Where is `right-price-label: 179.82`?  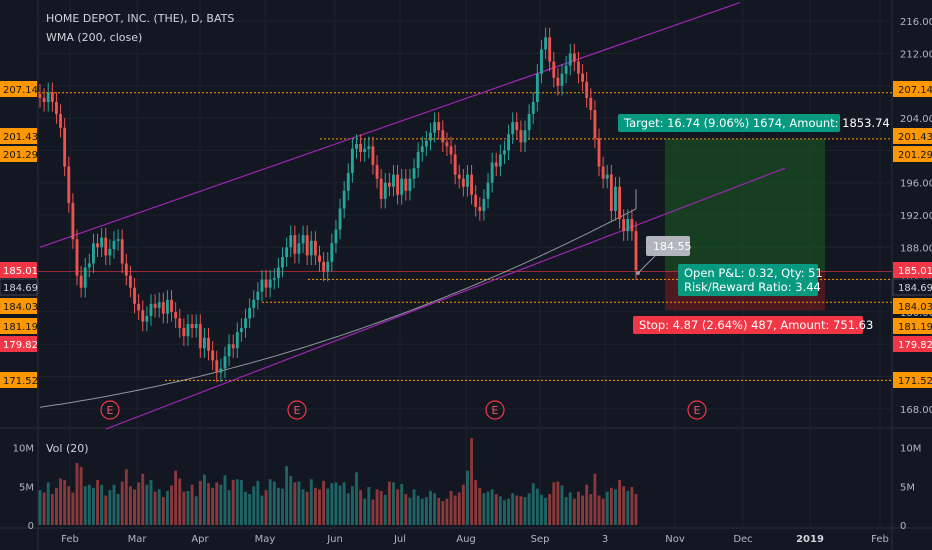
right-price-label: 179.82 is located at coordinates (915, 345).